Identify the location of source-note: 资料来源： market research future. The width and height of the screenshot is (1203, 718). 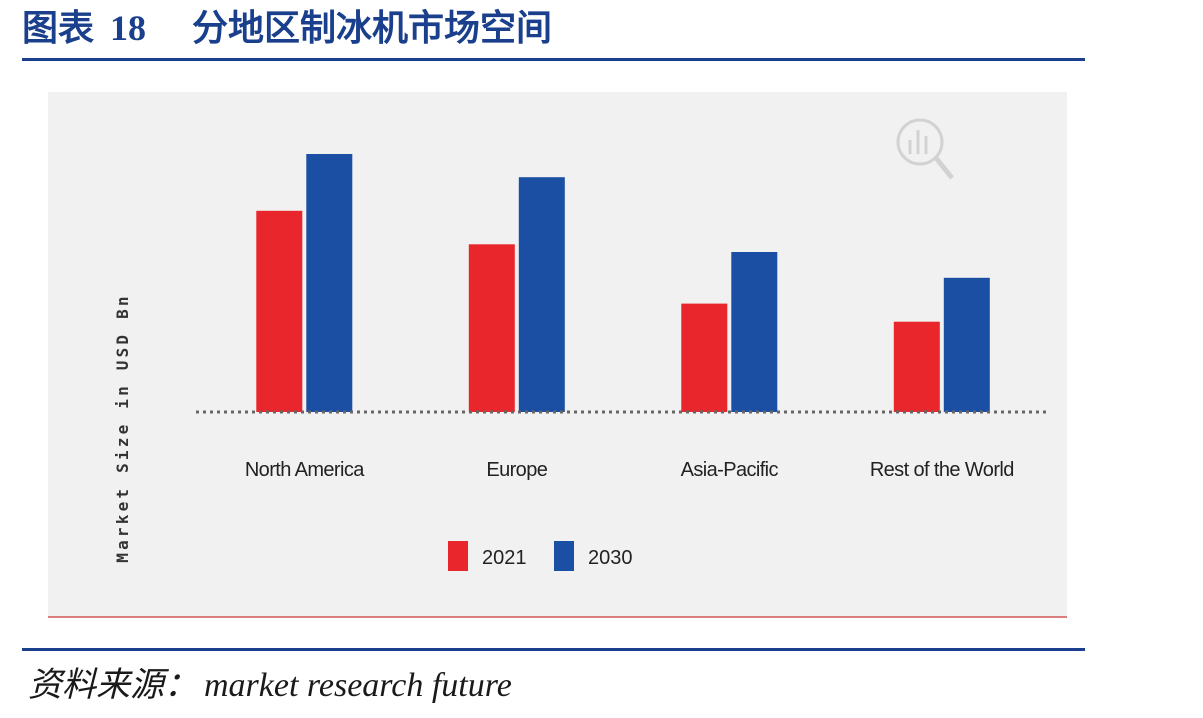
(270, 686).